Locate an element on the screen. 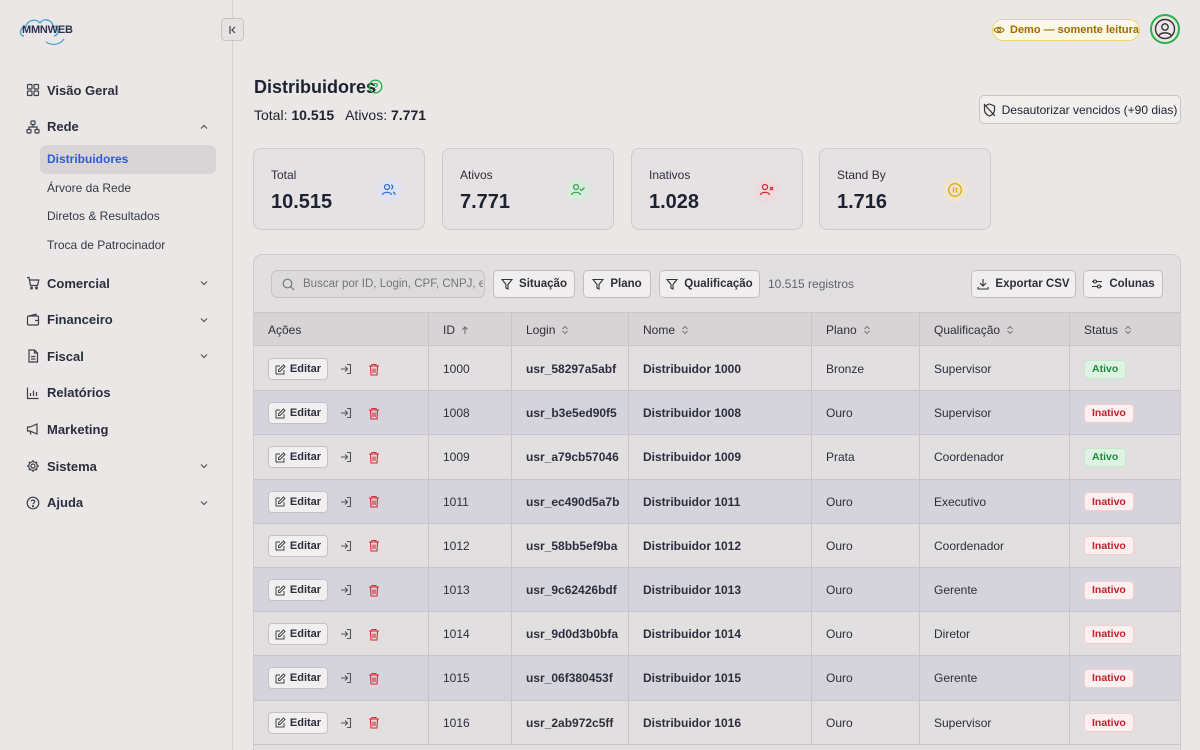  table-cell: 1000 is located at coordinates (470, 369).